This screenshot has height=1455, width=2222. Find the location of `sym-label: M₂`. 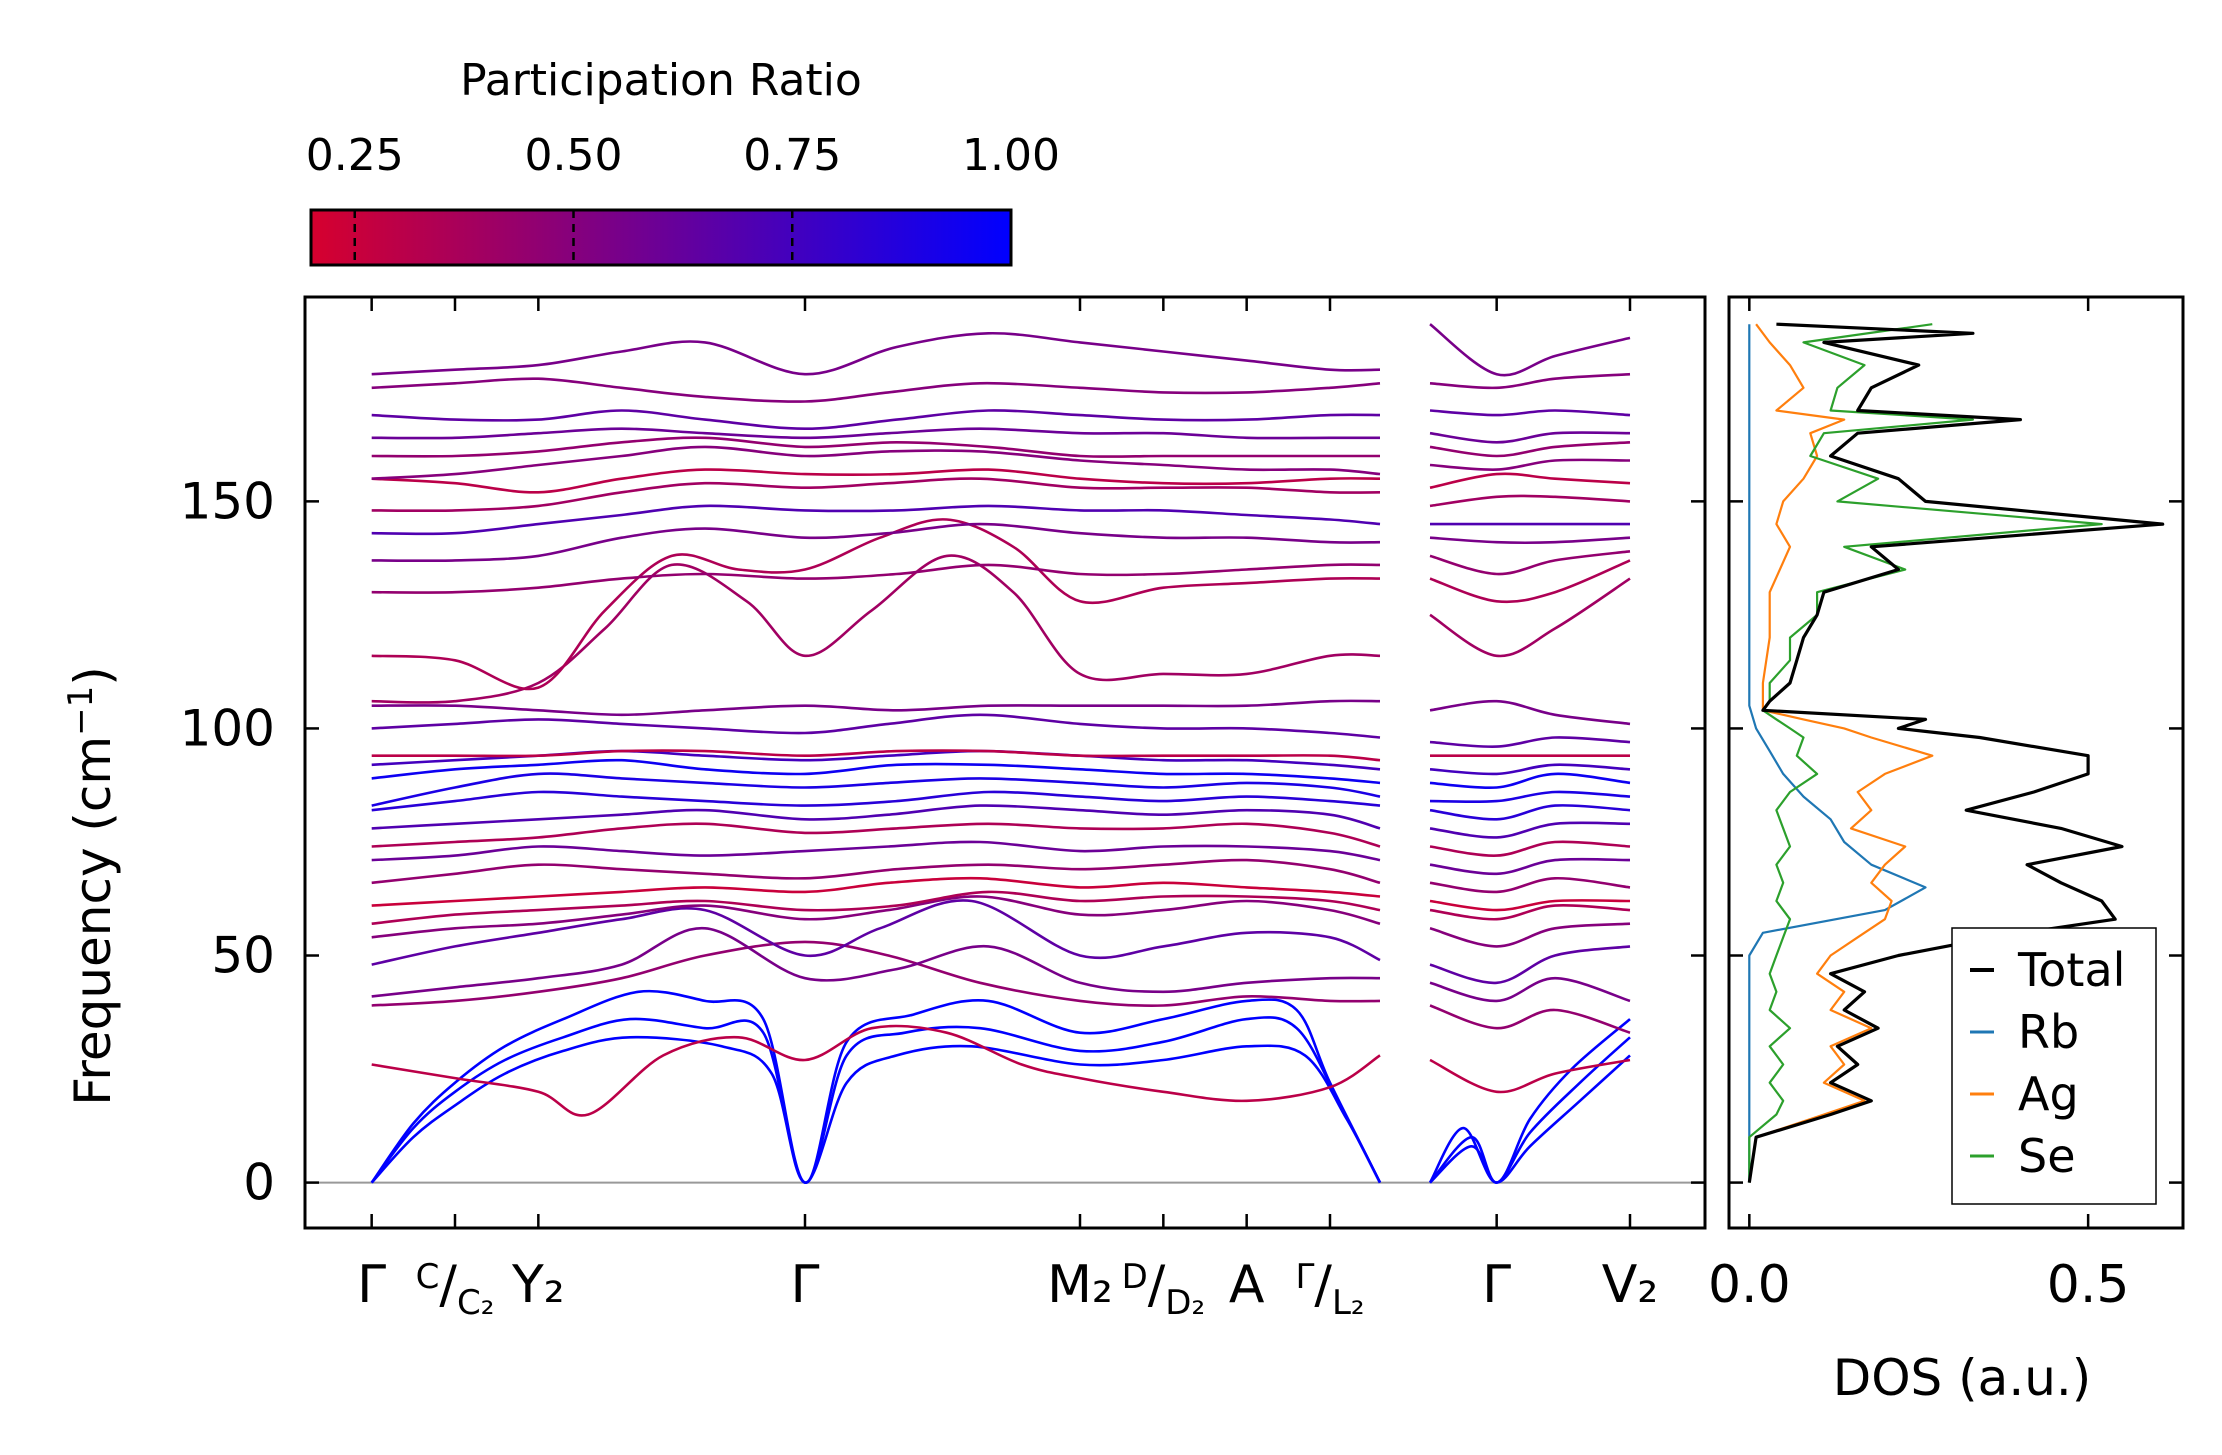

sym-label: M₂ is located at coordinates (1080, 1285).